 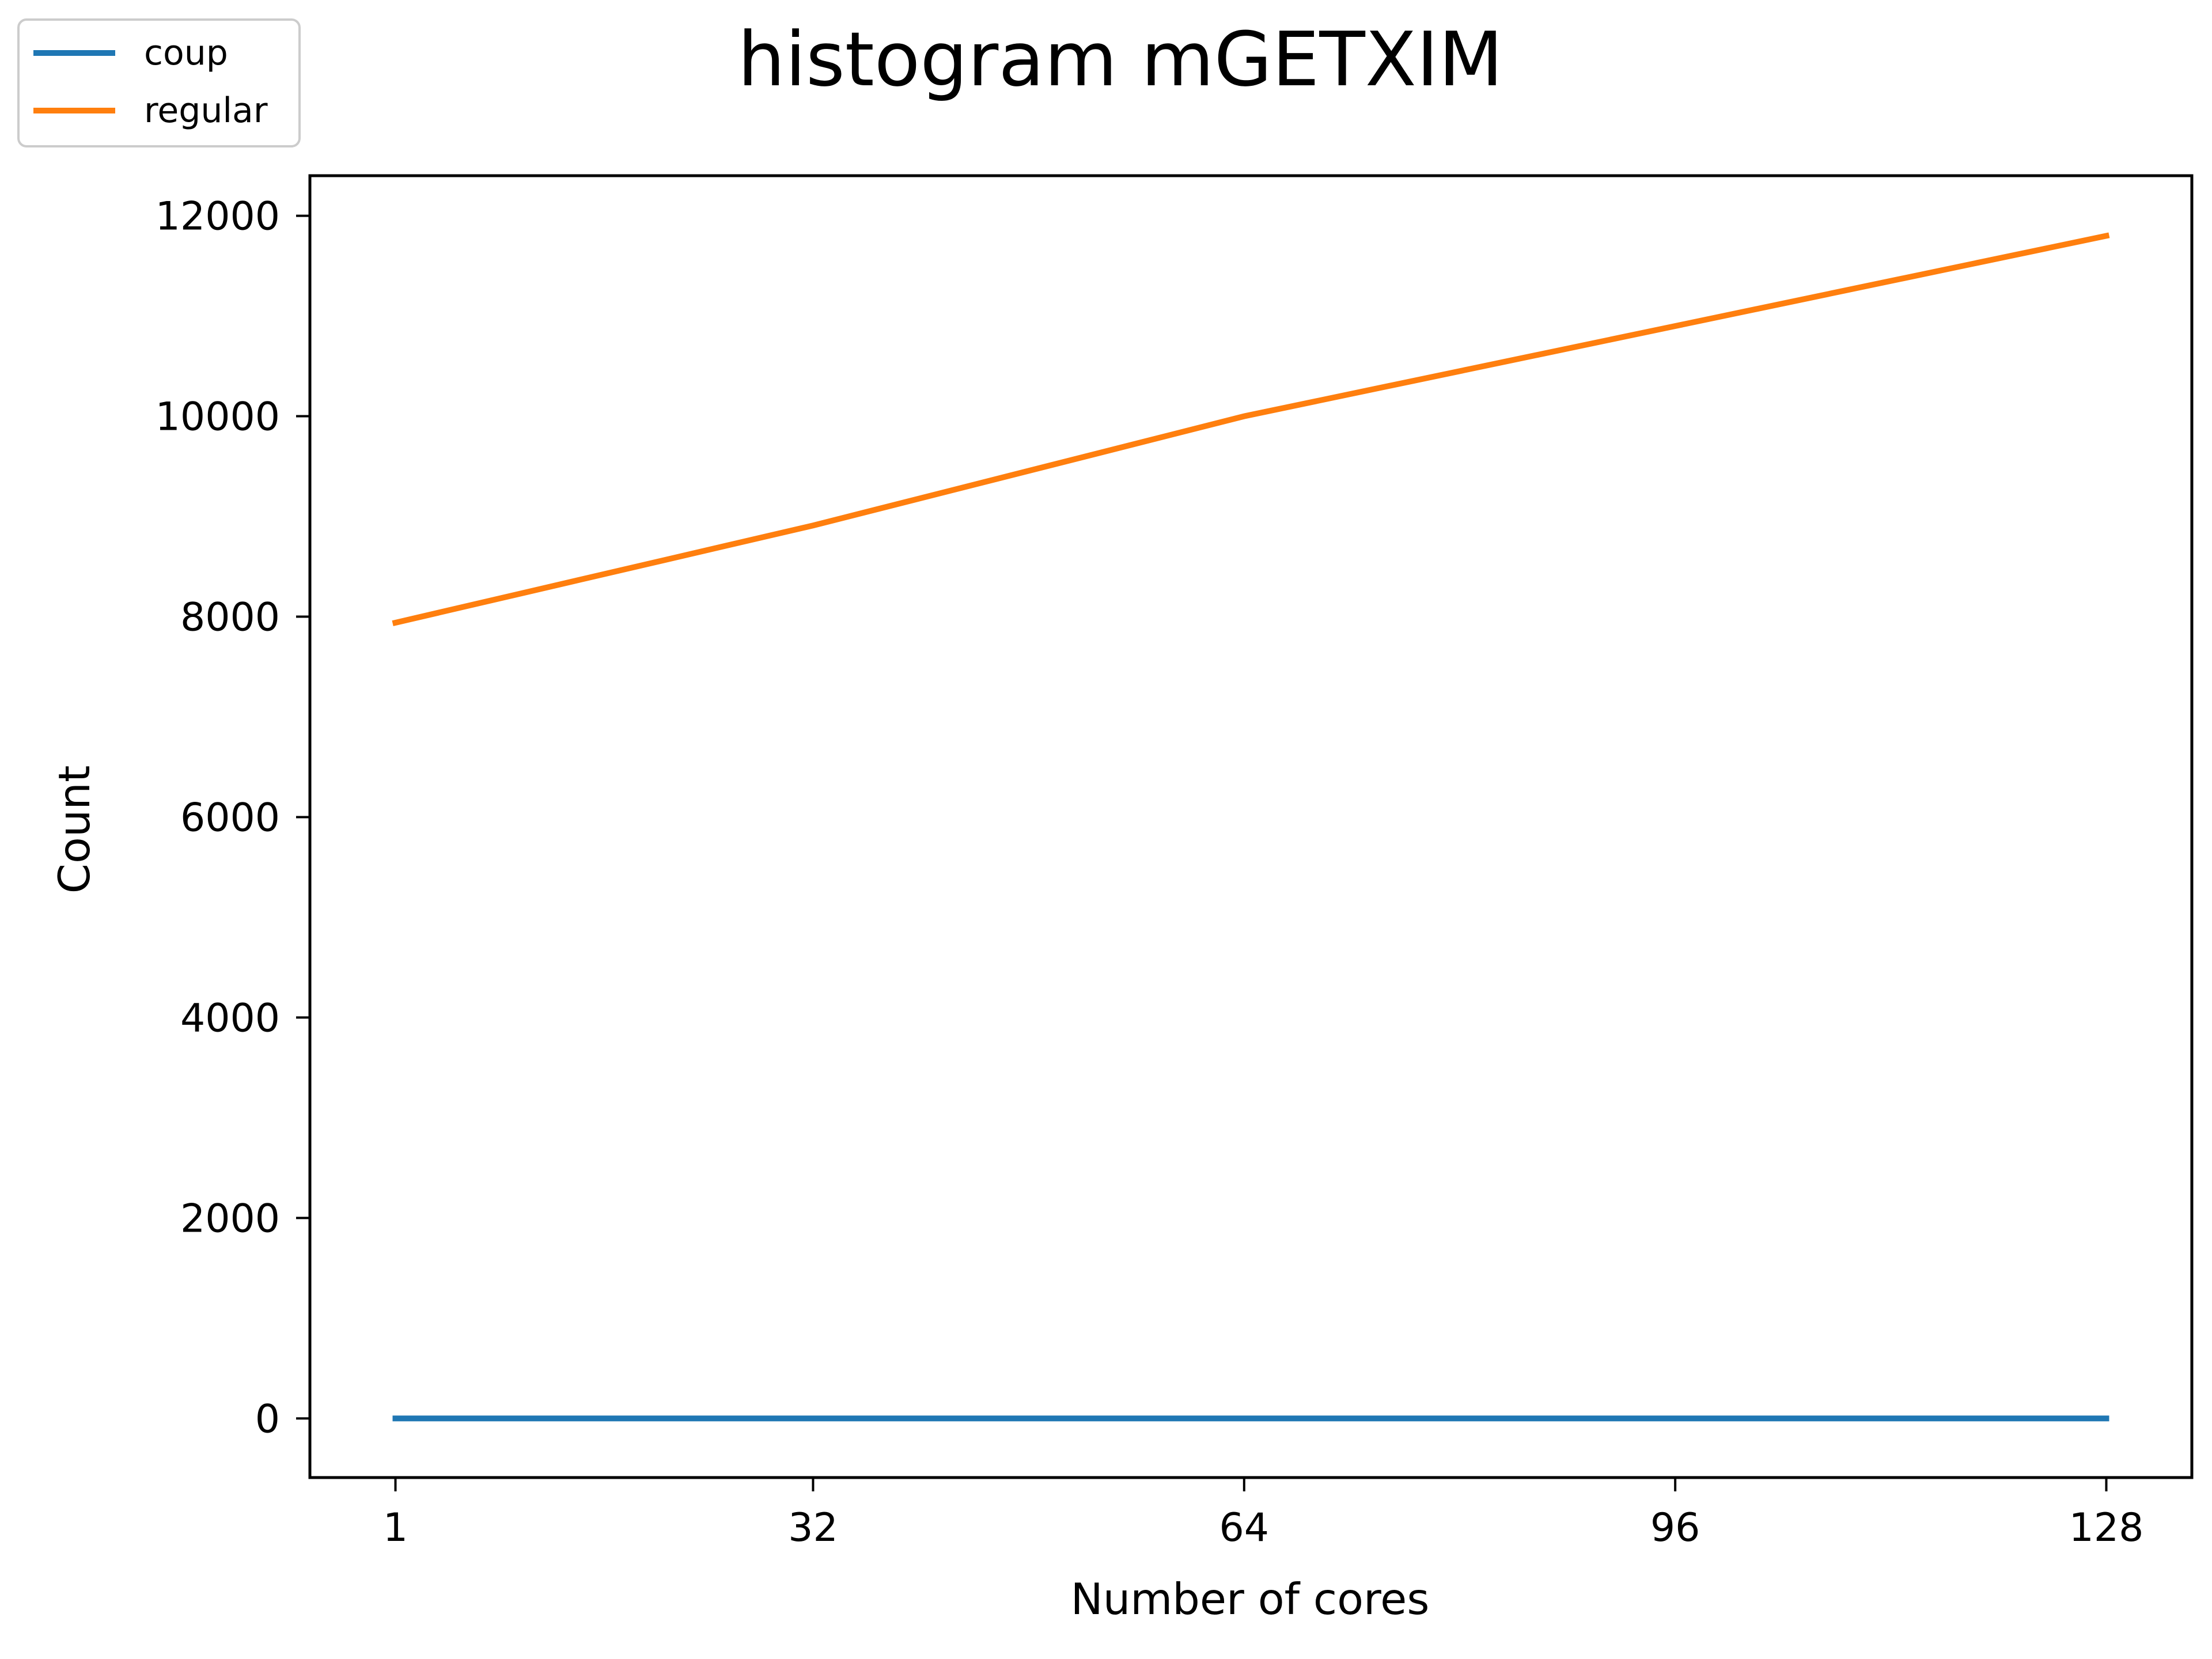 I want to click on x-tick-label: 1, so click(x=395, y=1528).